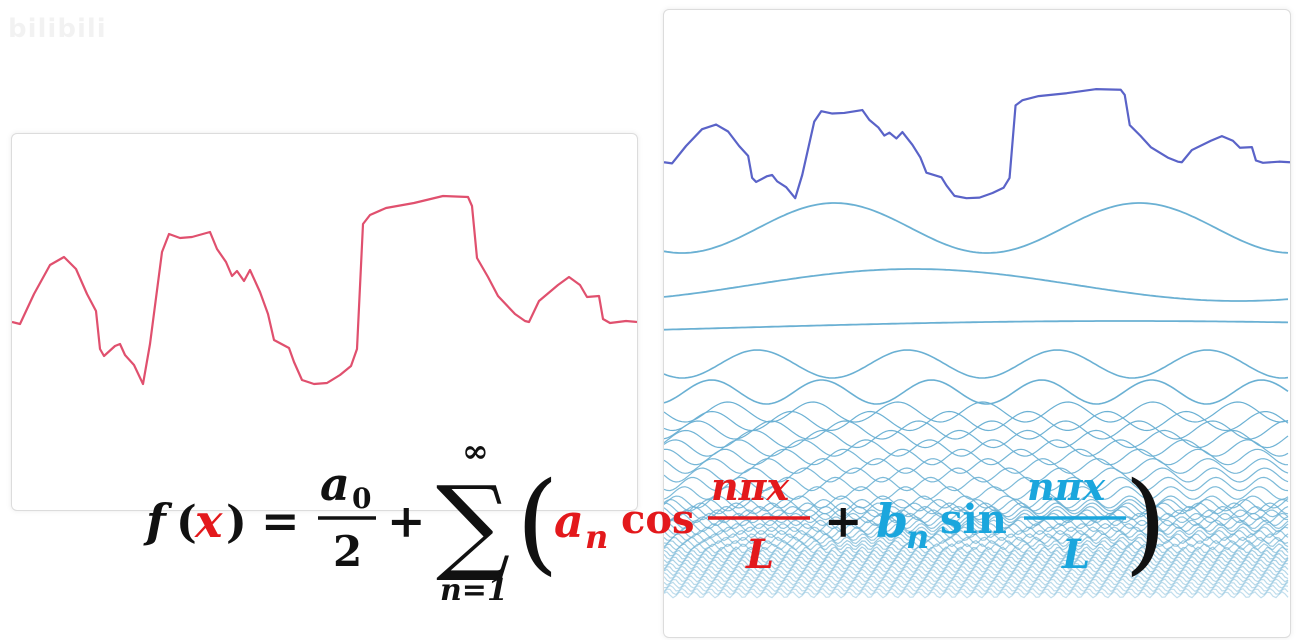 The width and height of the screenshot is (1297, 640). What do you see at coordinates (57, 29) in the screenshot?
I see `bilibili-watermark: bilibili` at bounding box center [57, 29].